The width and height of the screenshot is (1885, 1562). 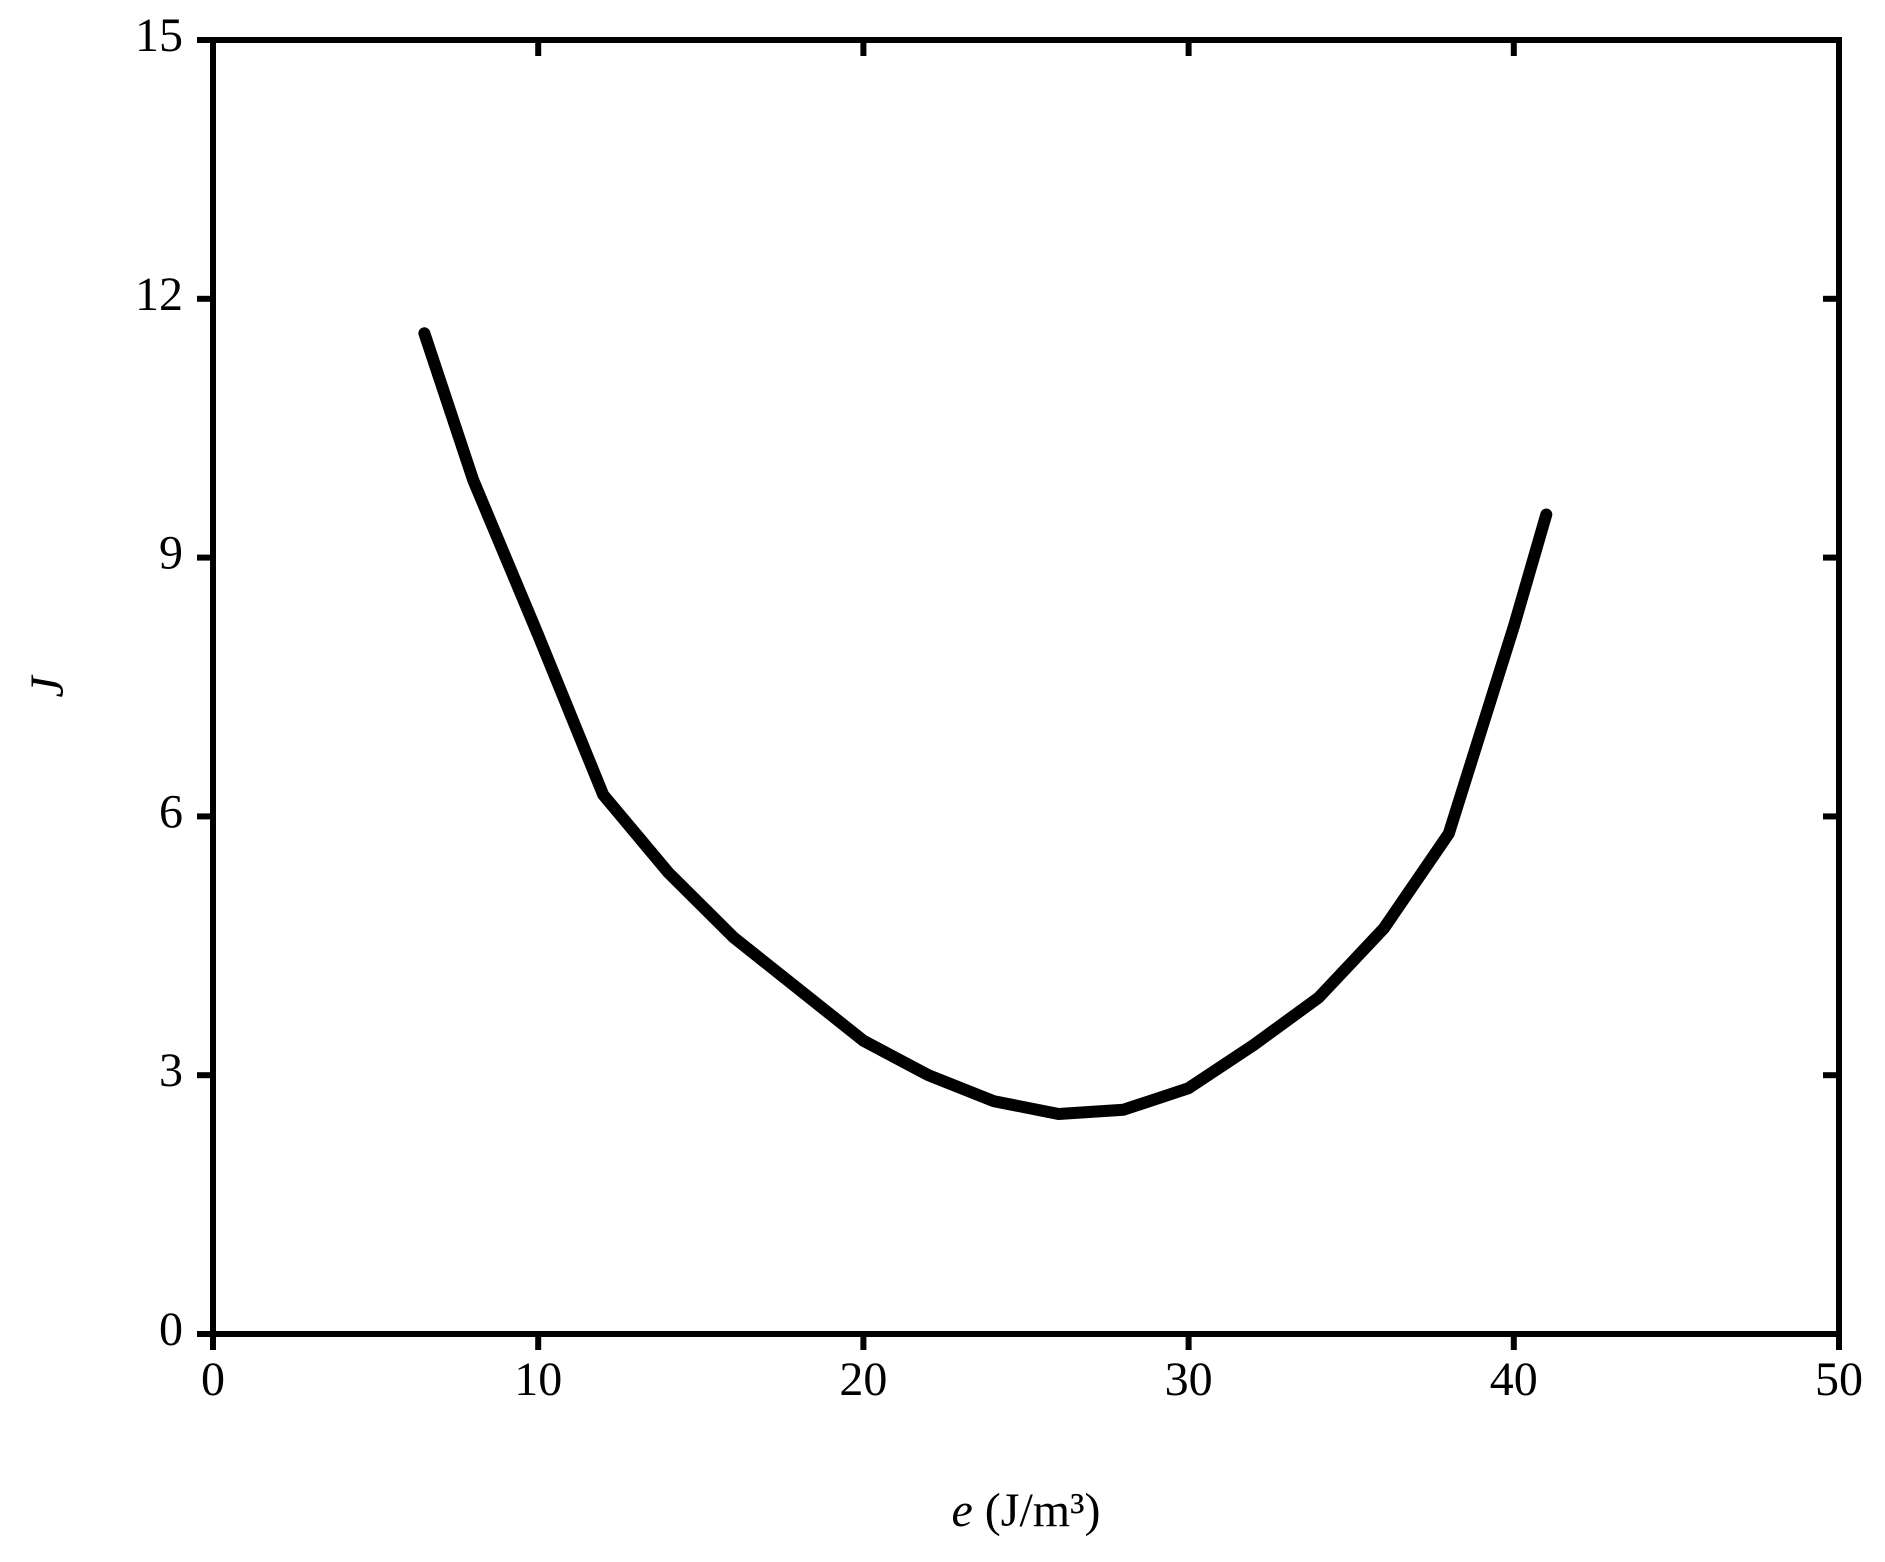 I want to click on x-tick-label: 30, so click(x=1189, y=1379).